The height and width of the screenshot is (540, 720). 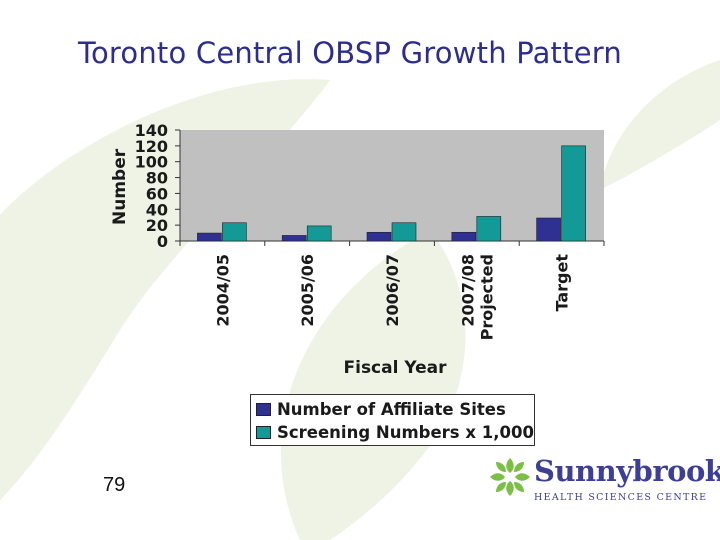 What do you see at coordinates (391, 193) in the screenshot?
I see `bars` at bounding box center [391, 193].